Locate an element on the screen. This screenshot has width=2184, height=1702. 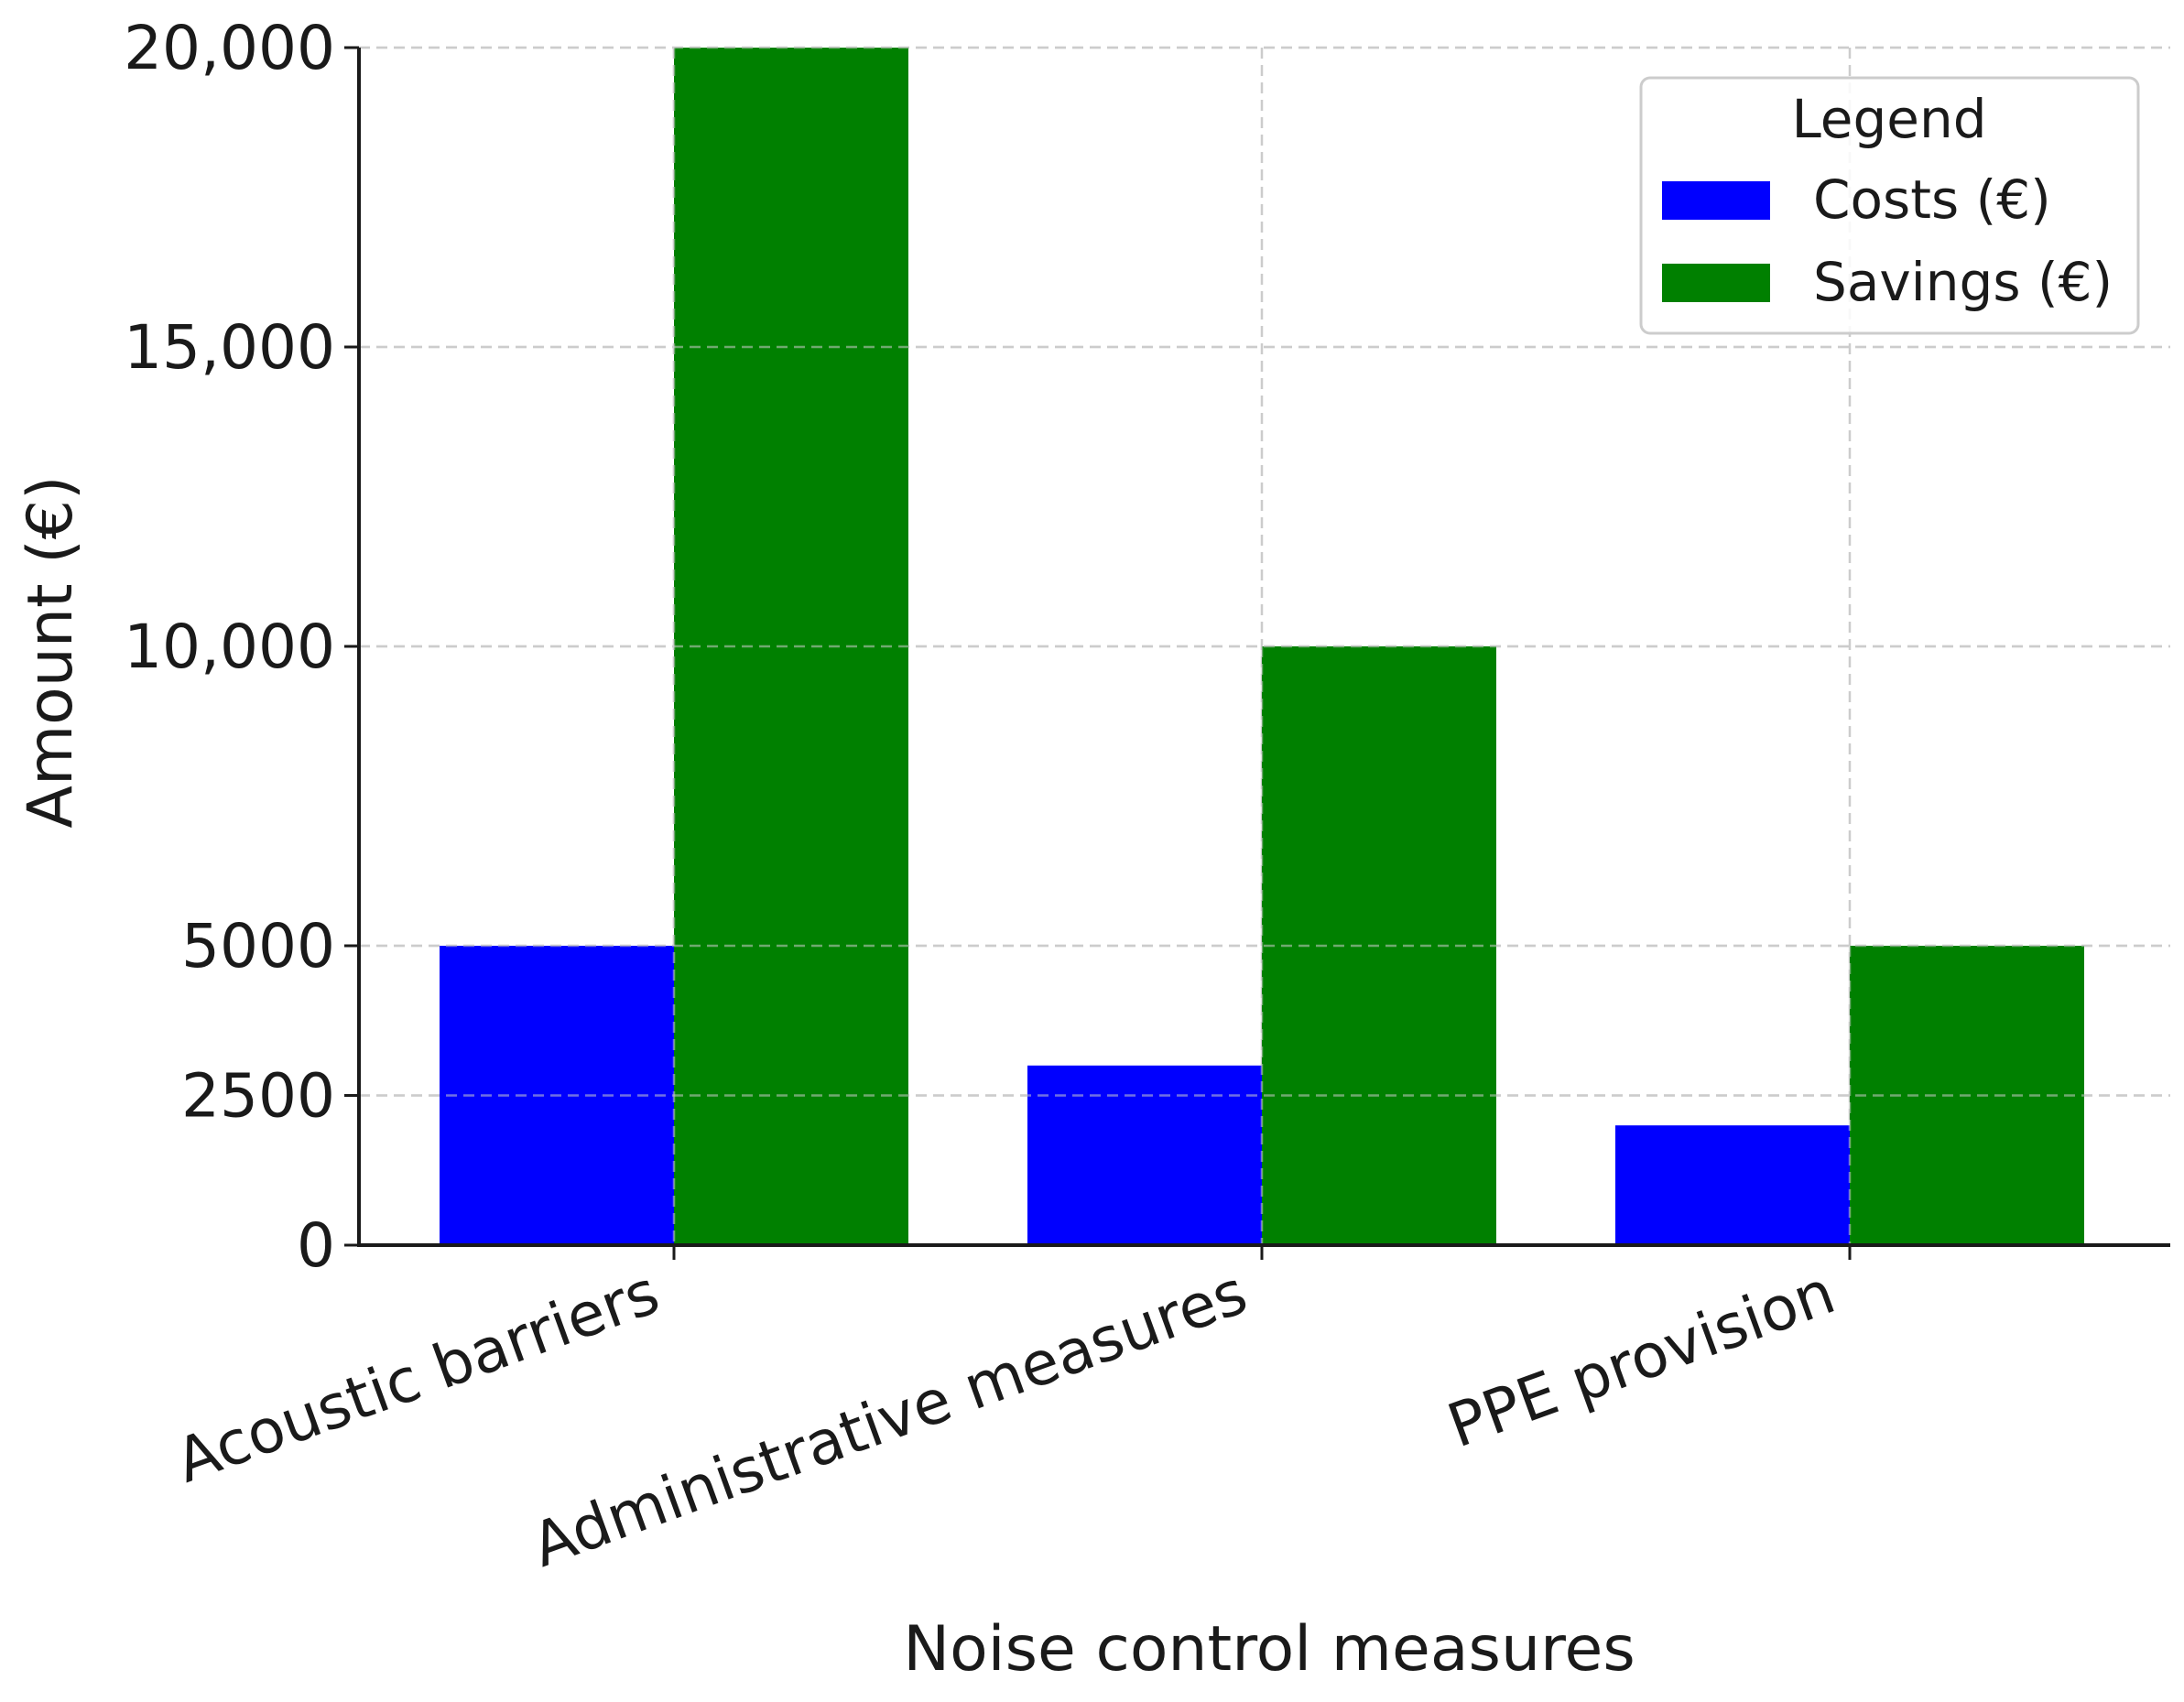
legend-title: Legend is located at coordinates (1888, 119).